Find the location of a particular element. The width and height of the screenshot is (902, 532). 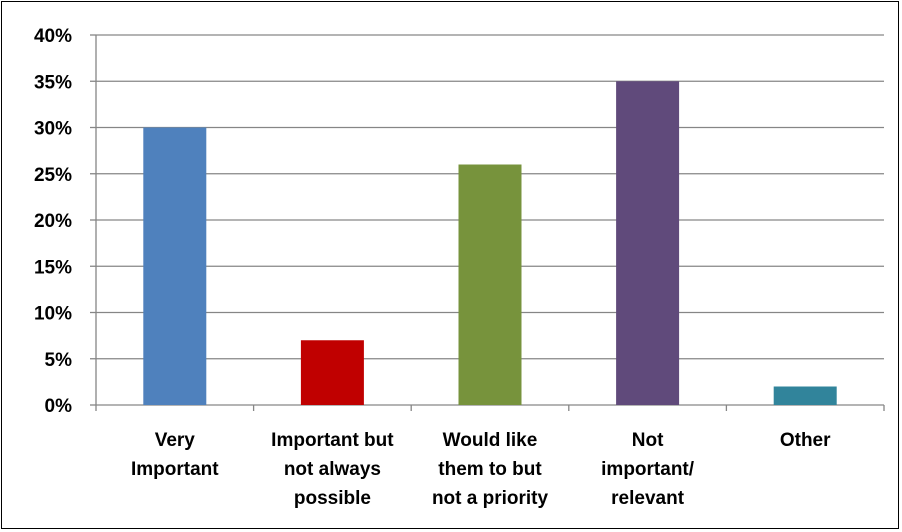

y-tick-label: 15% is located at coordinates (53, 267).